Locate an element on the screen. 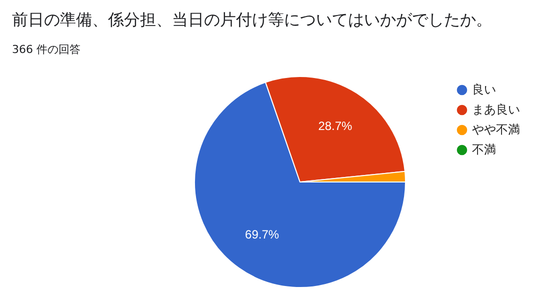  legend-label: まあ良い is located at coordinates (496, 109).